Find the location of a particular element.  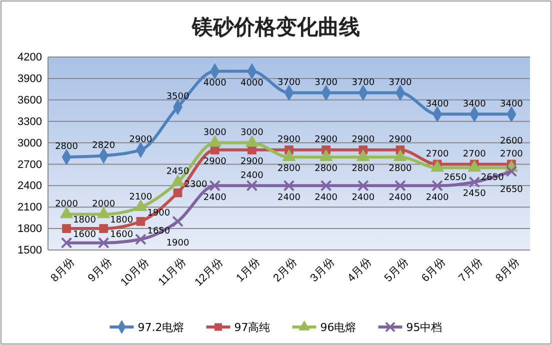

x-tick-label: 1月份 is located at coordinates (248, 270).